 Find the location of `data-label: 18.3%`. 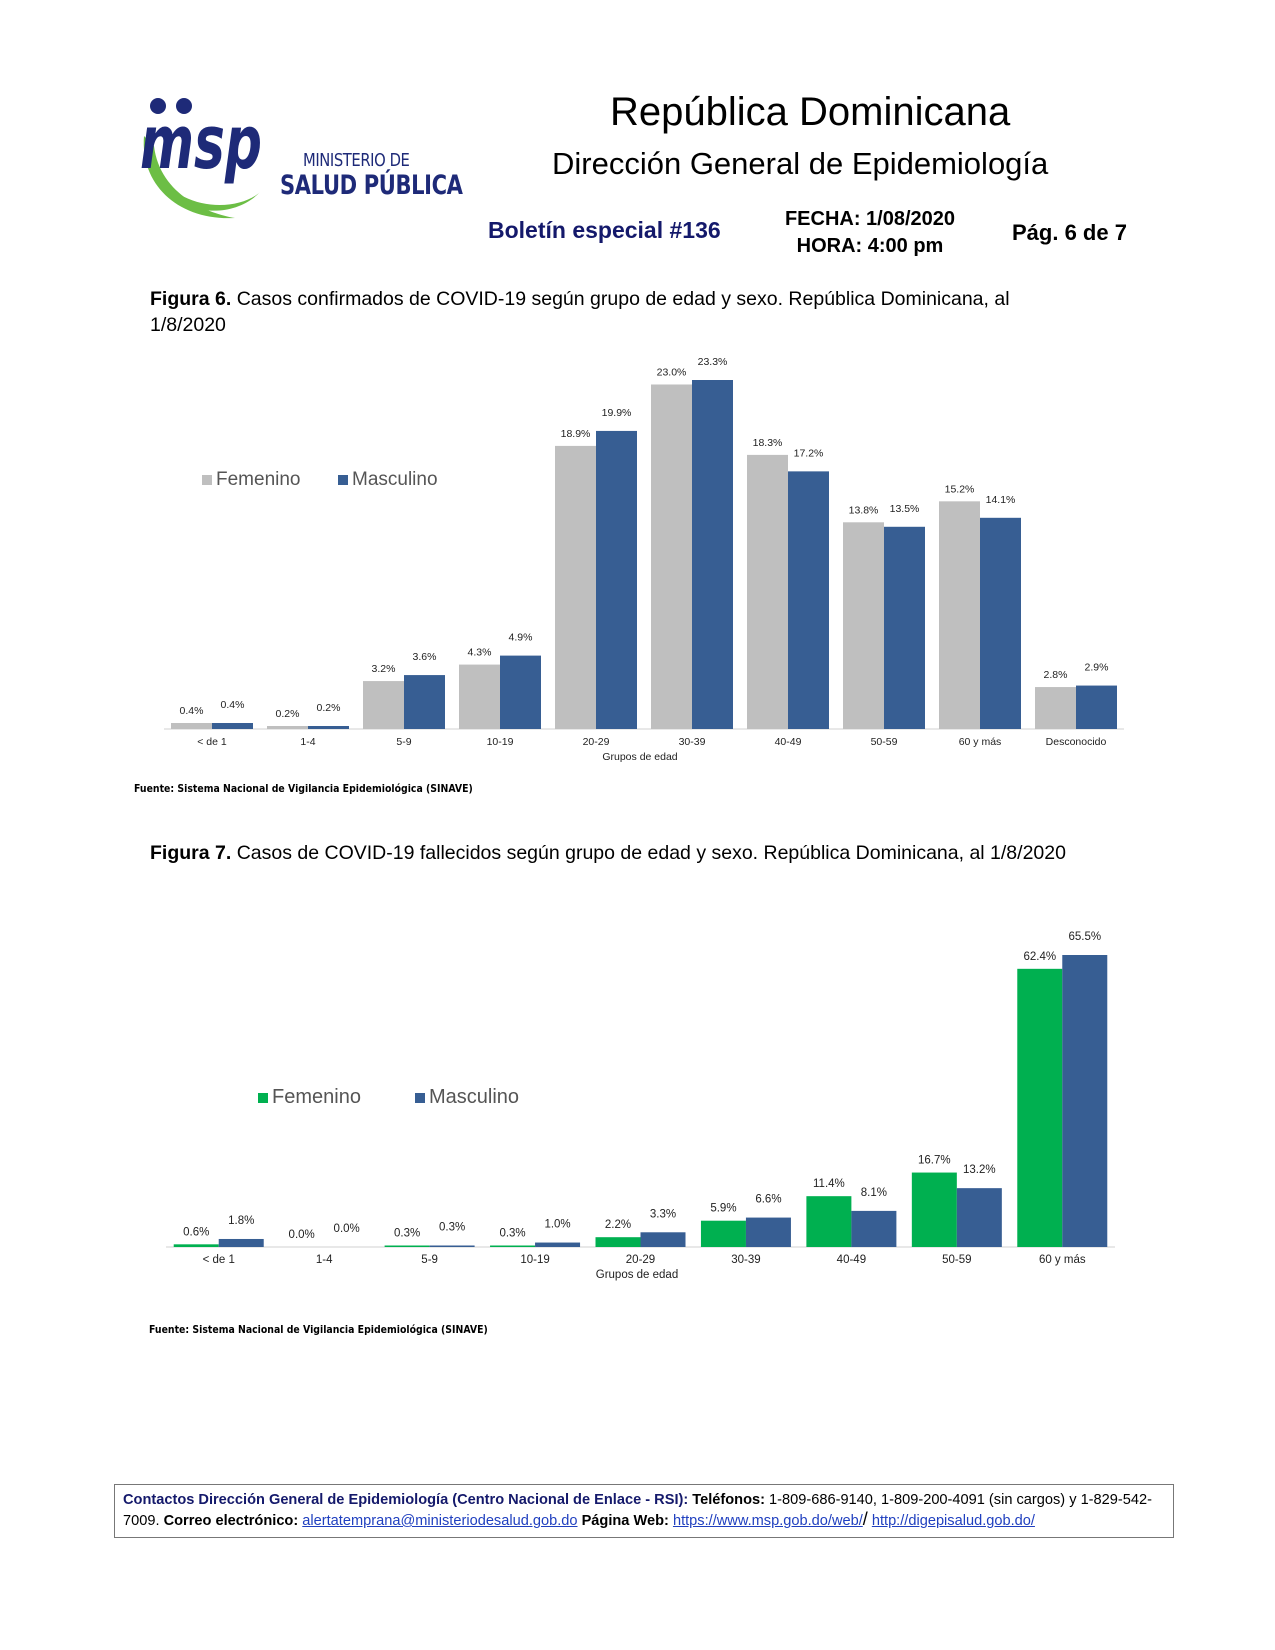

data-label: 18.3% is located at coordinates (768, 443).